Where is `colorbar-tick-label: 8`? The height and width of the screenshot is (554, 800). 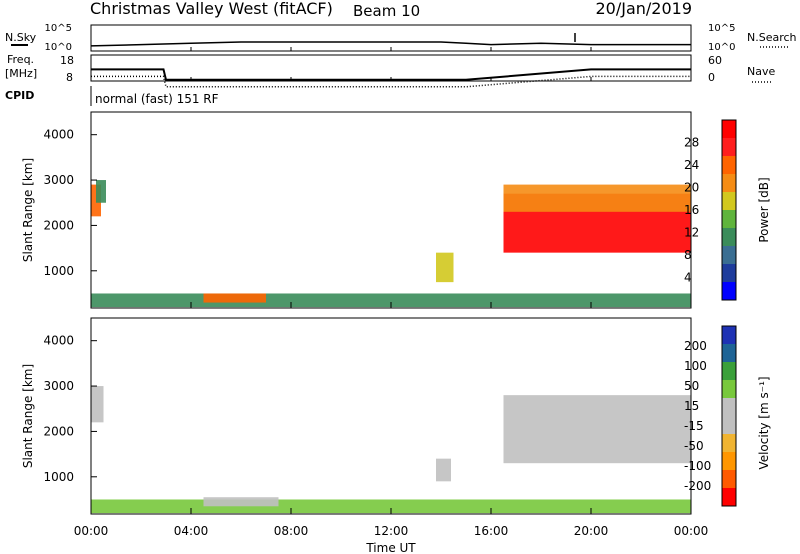 colorbar-tick-label: 8 is located at coordinates (688, 255).